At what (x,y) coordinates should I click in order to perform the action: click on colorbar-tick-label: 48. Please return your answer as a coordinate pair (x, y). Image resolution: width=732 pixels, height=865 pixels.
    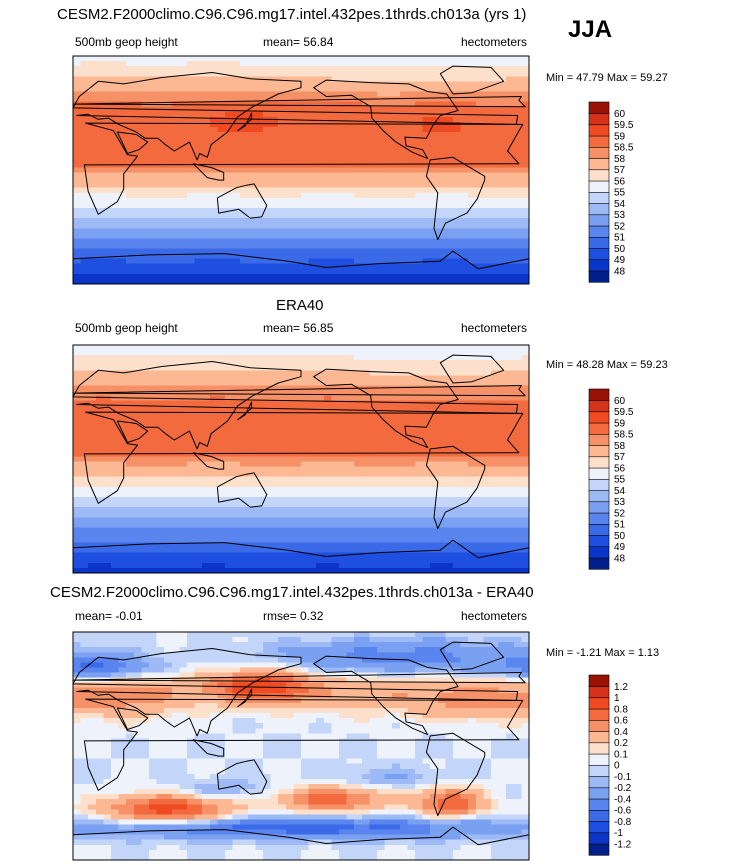
    Looking at the image, I should click on (620, 271).